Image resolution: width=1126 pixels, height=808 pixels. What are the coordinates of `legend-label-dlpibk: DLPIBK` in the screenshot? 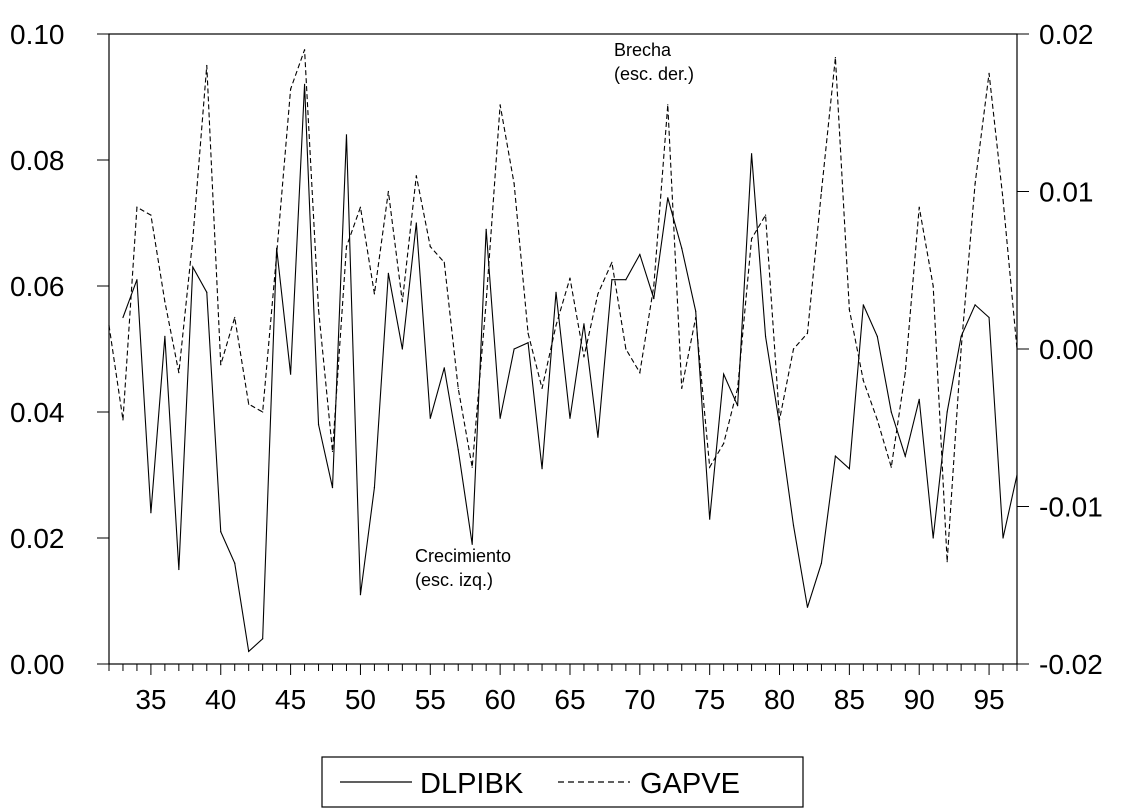 It's located at (472, 784).